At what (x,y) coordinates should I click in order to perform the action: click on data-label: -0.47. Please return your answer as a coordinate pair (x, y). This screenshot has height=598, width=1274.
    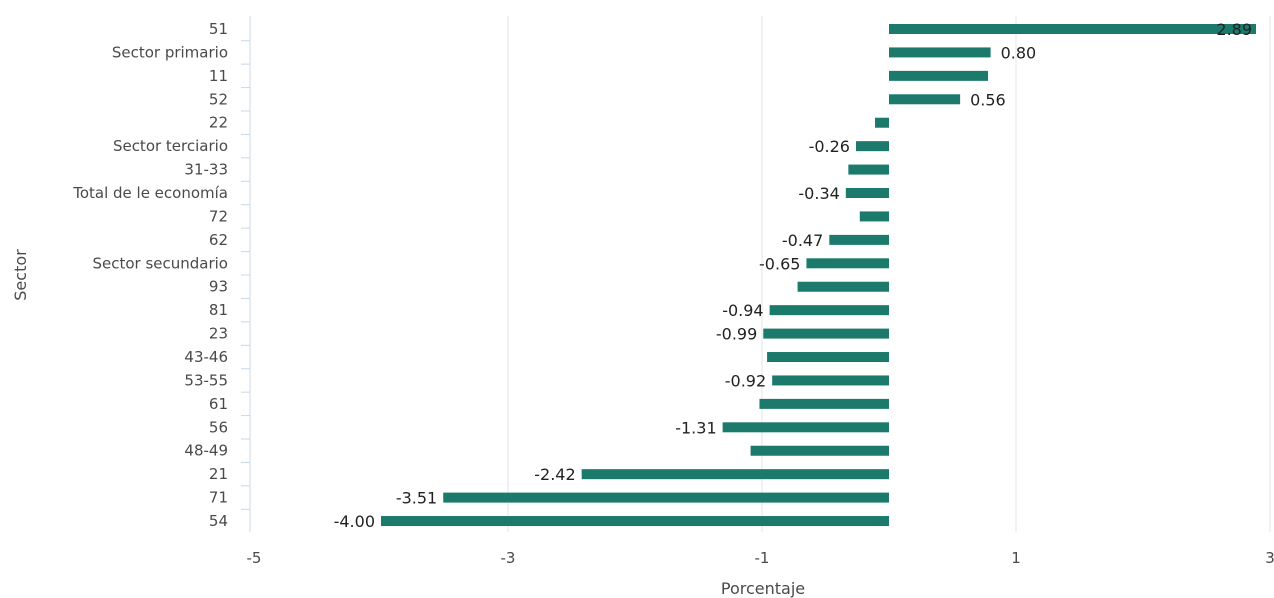
    Looking at the image, I should click on (802, 240).